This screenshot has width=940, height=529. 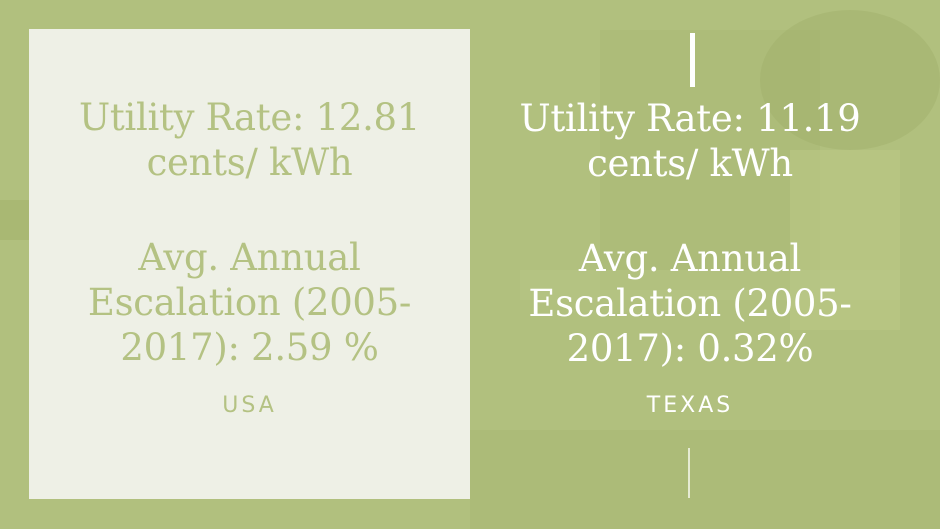 I want to click on texas-esc-line-2: Escalation (2005-, so click(x=690, y=303).